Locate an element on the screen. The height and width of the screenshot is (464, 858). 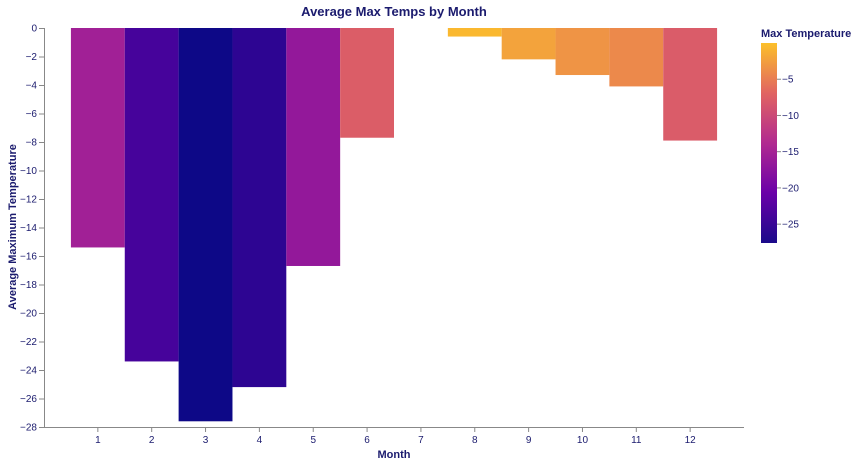
x-tick-label: 5 is located at coordinates (313, 440).